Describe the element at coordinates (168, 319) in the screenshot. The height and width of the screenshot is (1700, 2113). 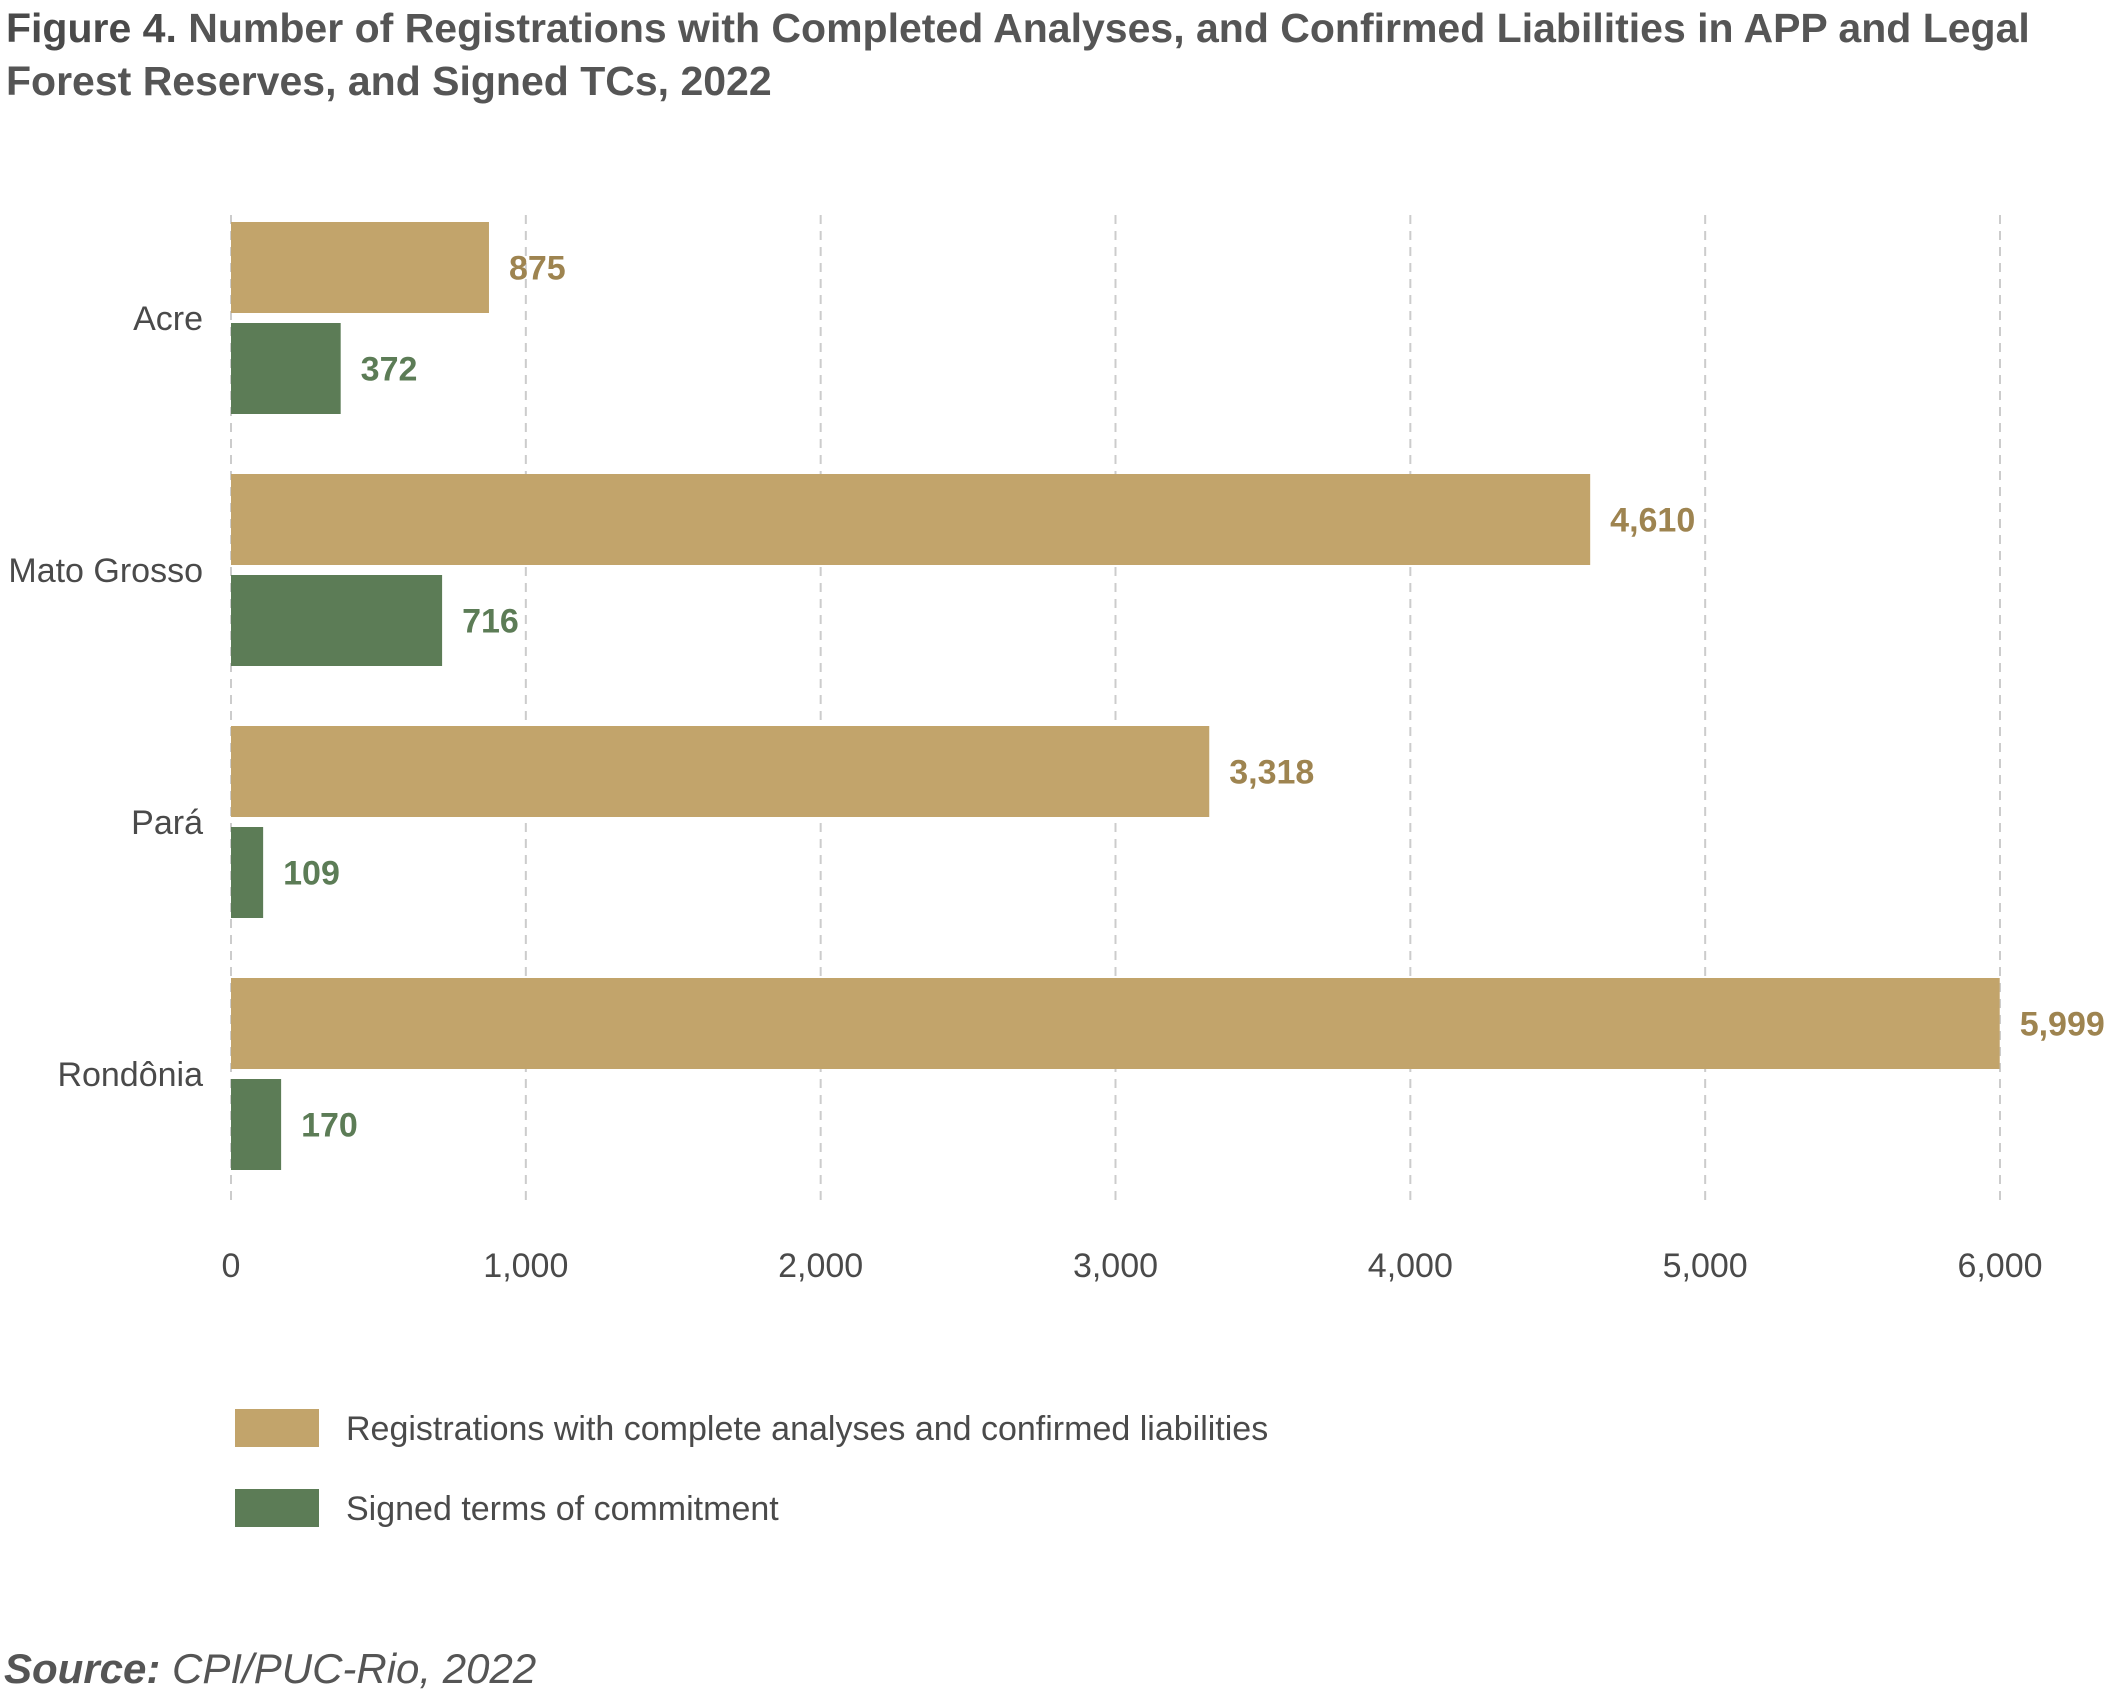
I see `category-label: Acre` at that location.